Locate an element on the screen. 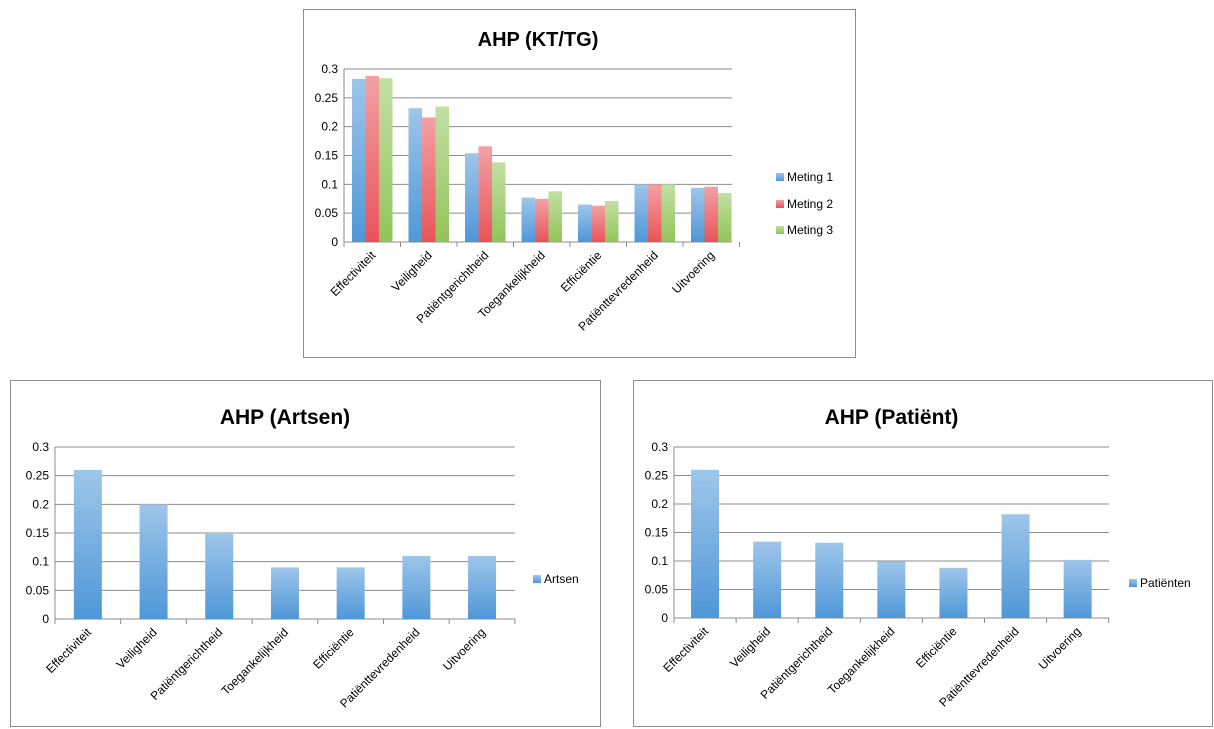  legend-label: Meting 3 is located at coordinates (810, 230).